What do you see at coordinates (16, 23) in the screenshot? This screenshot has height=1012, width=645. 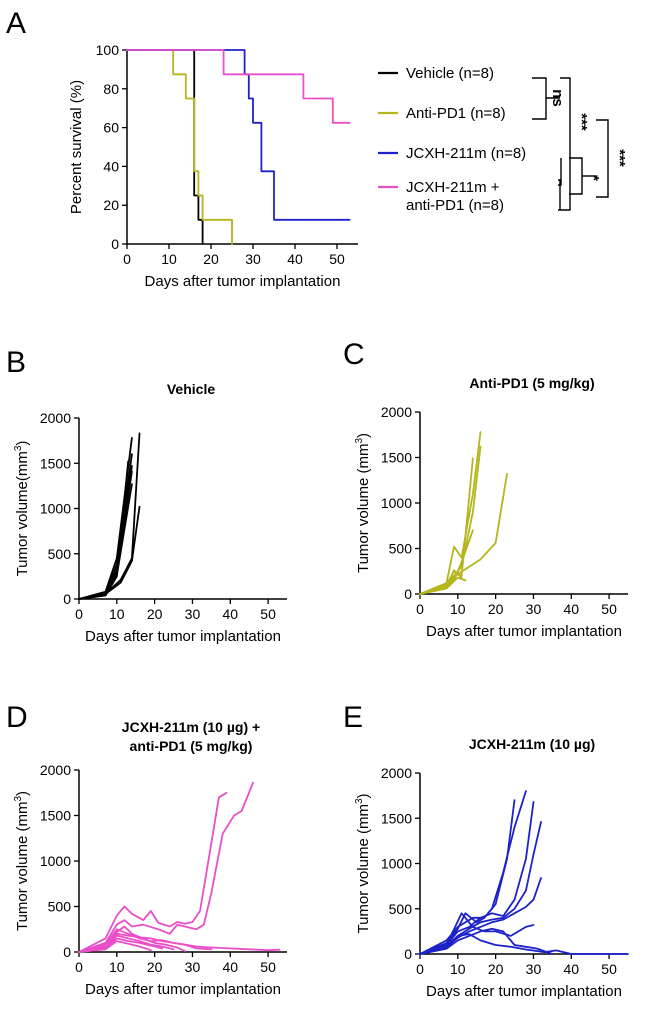 I see `panel-label-A: A` at bounding box center [16, 23].